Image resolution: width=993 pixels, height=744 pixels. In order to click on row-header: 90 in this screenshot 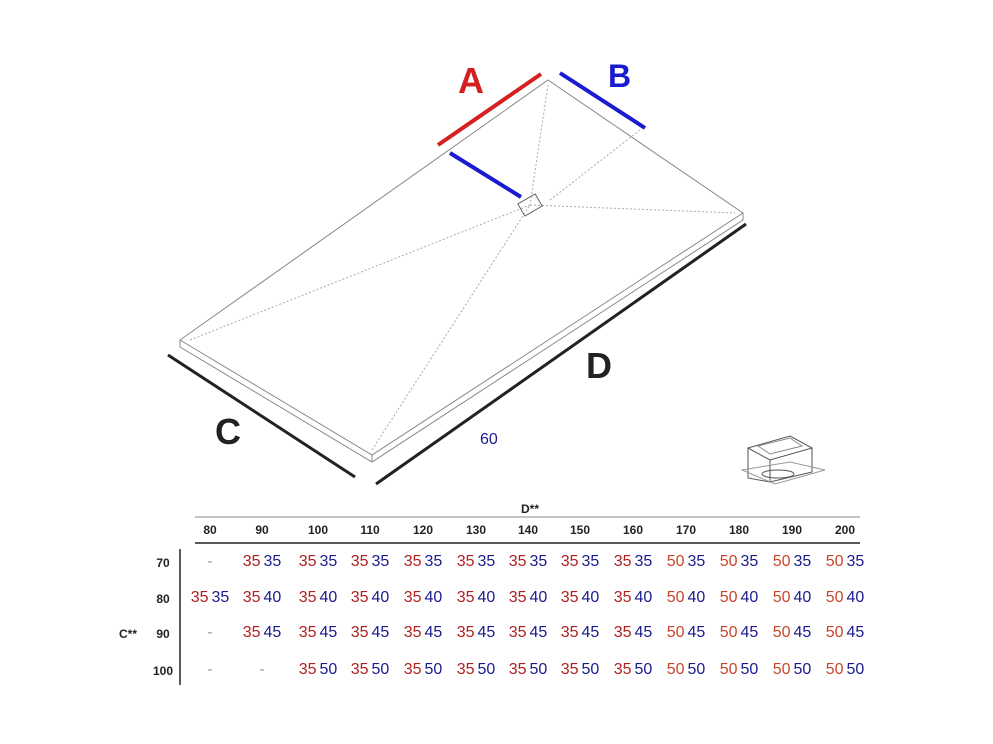, I will do `click(163, 634)`.